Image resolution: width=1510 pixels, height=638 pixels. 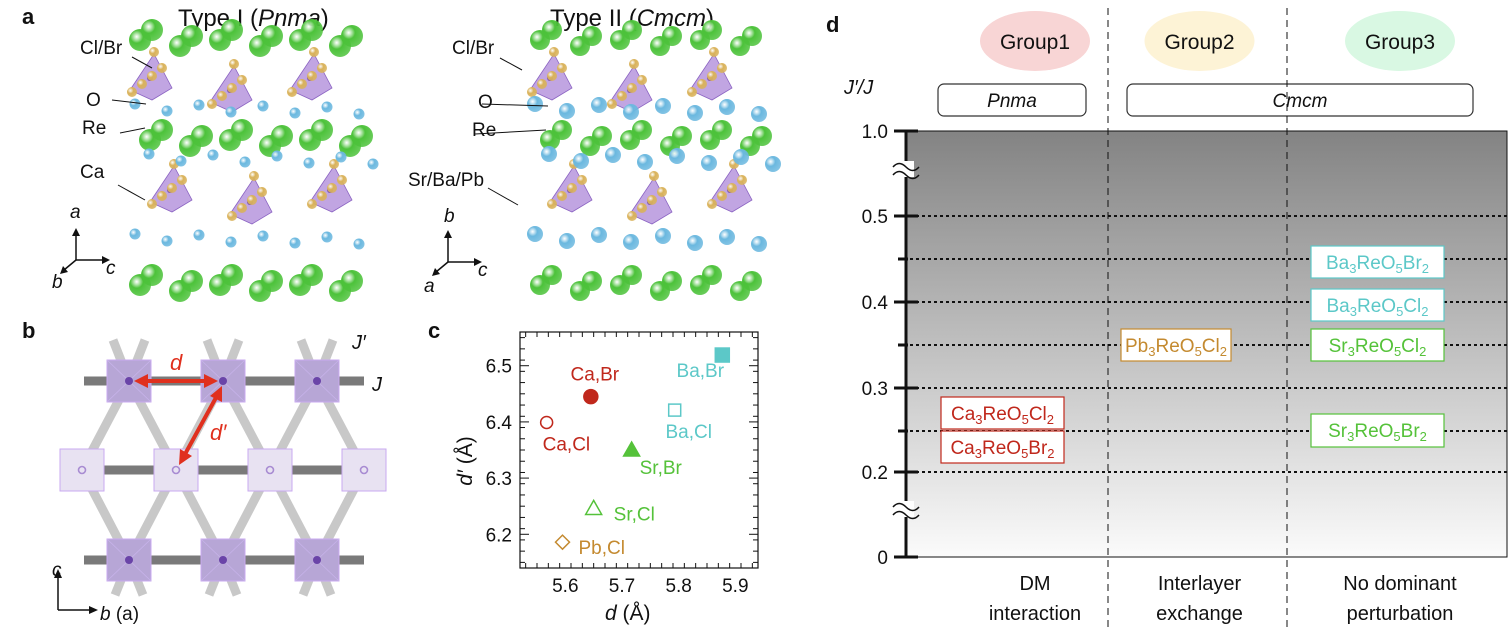 What do you see at coordinates (1300, 101) in the screenshot?
I see `spacegroup-label-cmcm: Cmcm` at bounding box center [1300, 101].